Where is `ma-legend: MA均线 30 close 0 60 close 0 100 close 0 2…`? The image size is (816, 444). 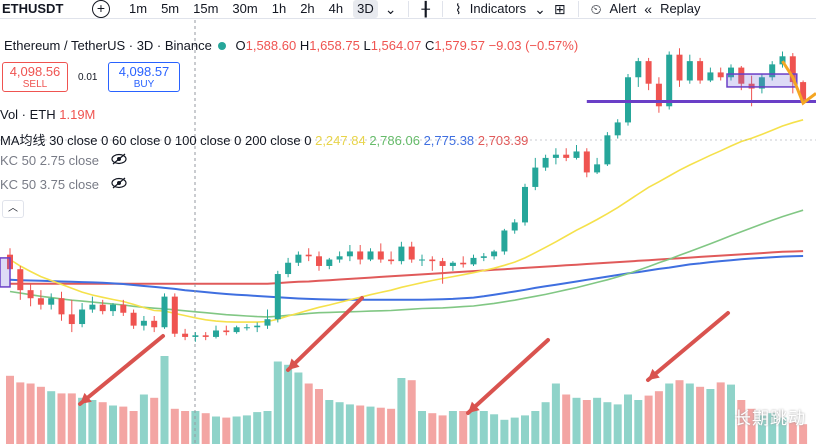 ma-legend: MA均线 30 close 0 60 close 0 100 close 0 2… is located at coordinates (264, 139).